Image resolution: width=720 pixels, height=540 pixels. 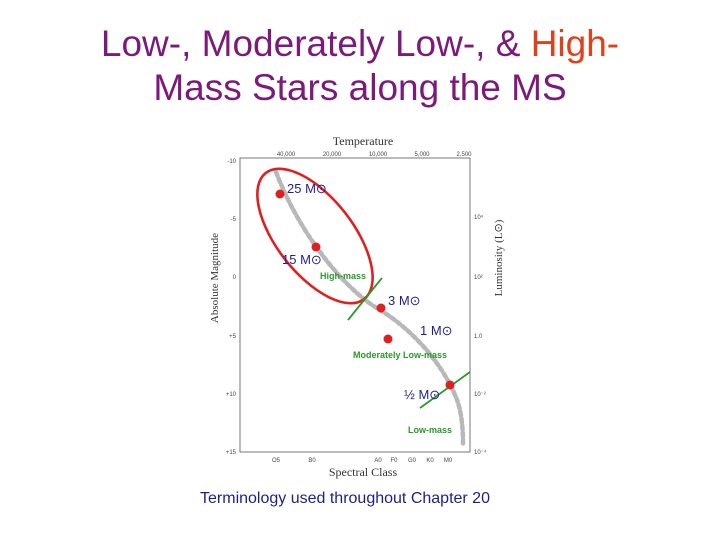 What do you see at coordinates (404, 300) in the screenshot?
I see `star-label-3: 3 M⊙` at bounding box center [404, 300].